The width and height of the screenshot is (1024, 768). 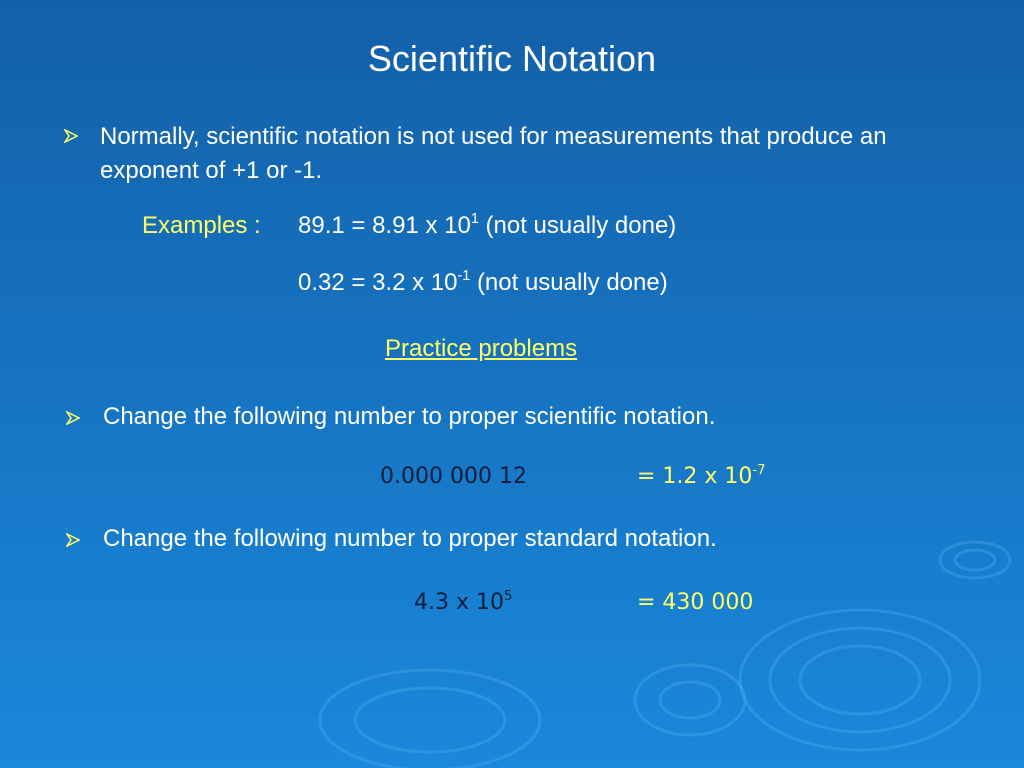 I want to click on example: 0.32 = 3.2 x 10-1 (not usually done), so click(x=483, y=283).